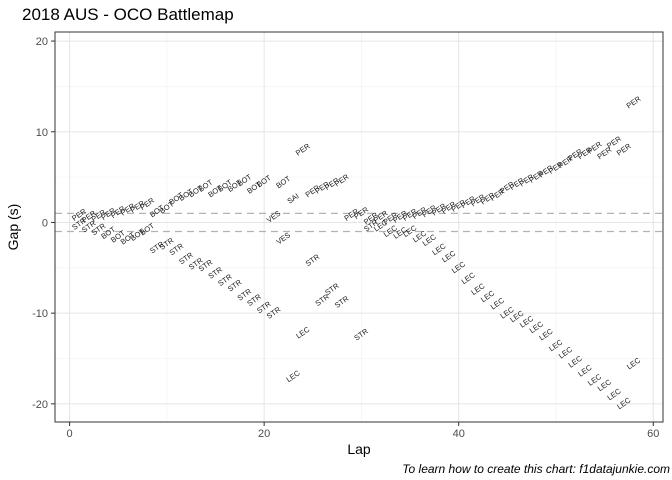 The image size is (672, 480). What do you see at coordinates (359, 449) in the screenshot?
I see `x-axis-title: Lap` at bounding box center [359, 449].